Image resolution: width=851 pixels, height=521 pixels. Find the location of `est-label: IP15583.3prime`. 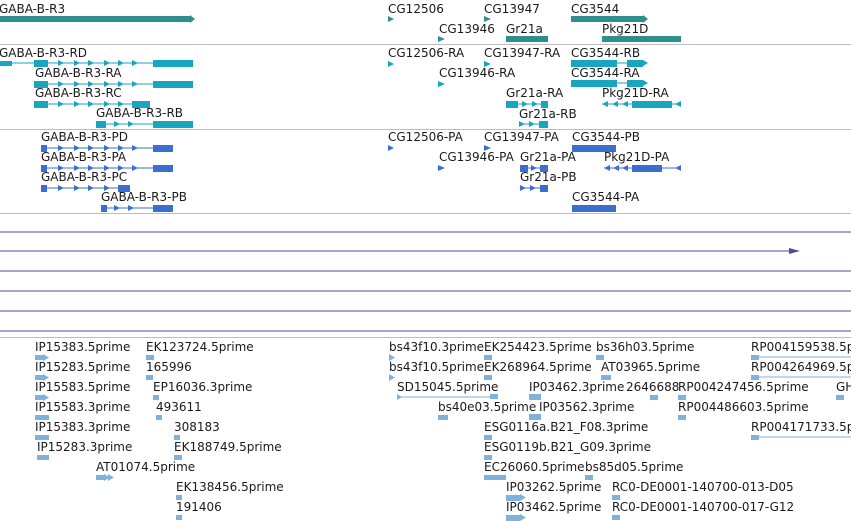

est-label: IP15583.3prime is located at coordinates (83, 407).